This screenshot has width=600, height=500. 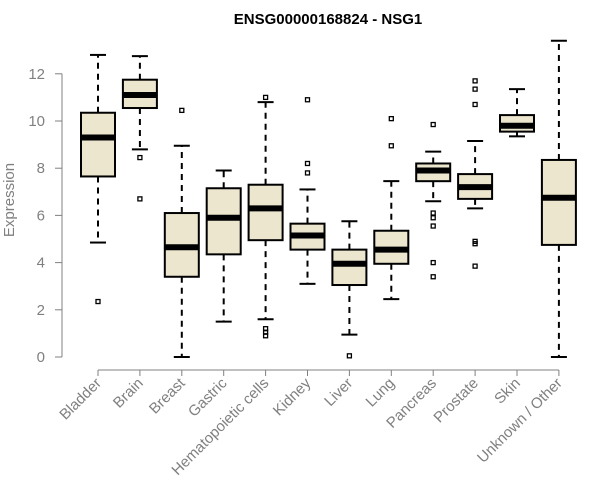 What do you see at coordinates (391, 208) in the screenshot?
I see `box-lung` at bounding box center [391, 208].